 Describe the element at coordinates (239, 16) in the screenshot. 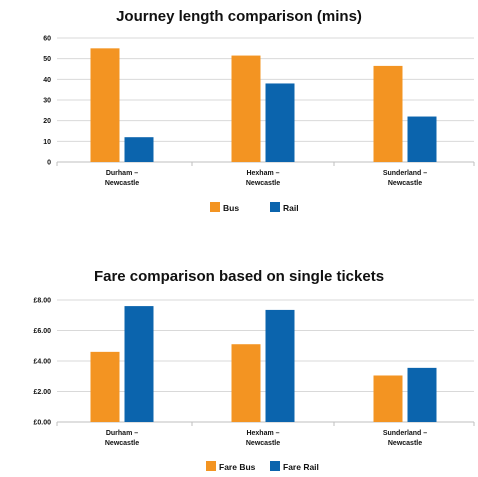

I see `chart-title: Journey length comparison (mins)` at that location.